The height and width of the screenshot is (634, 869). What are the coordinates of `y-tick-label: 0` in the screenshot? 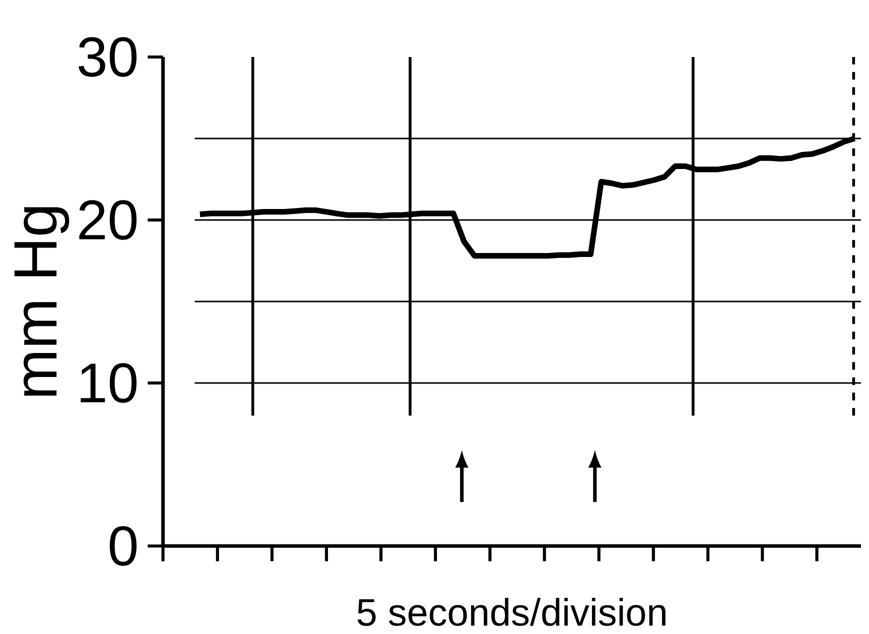 It's located at (123, 546).